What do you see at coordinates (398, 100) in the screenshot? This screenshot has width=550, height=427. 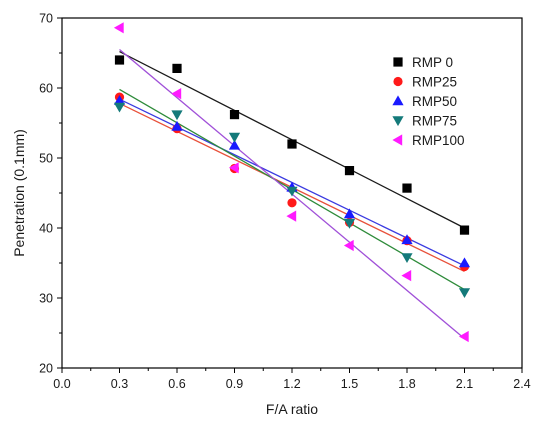 I see `legend-marker-rmp50` at bounding box center [398, 100].